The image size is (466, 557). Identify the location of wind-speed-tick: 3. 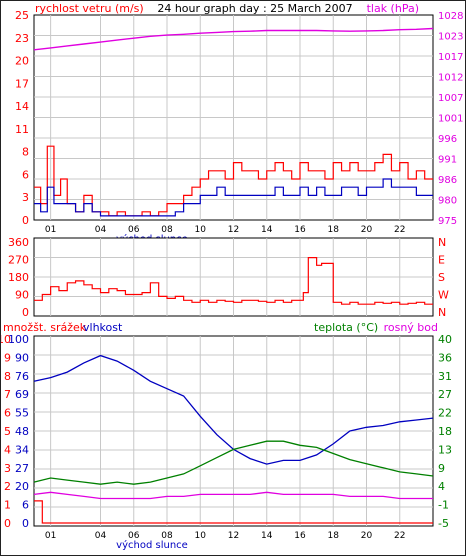
(25, 197).